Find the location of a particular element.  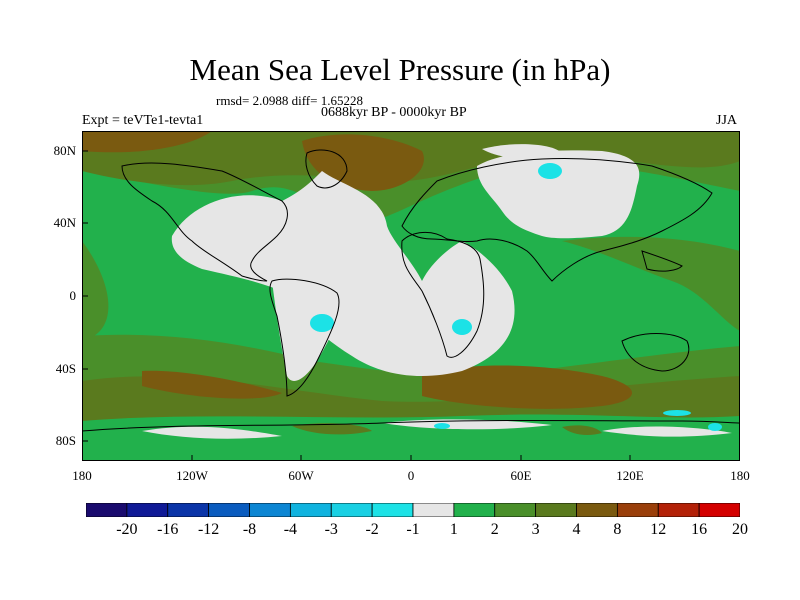

field-negative-africa is located at coordinates (462, 327).